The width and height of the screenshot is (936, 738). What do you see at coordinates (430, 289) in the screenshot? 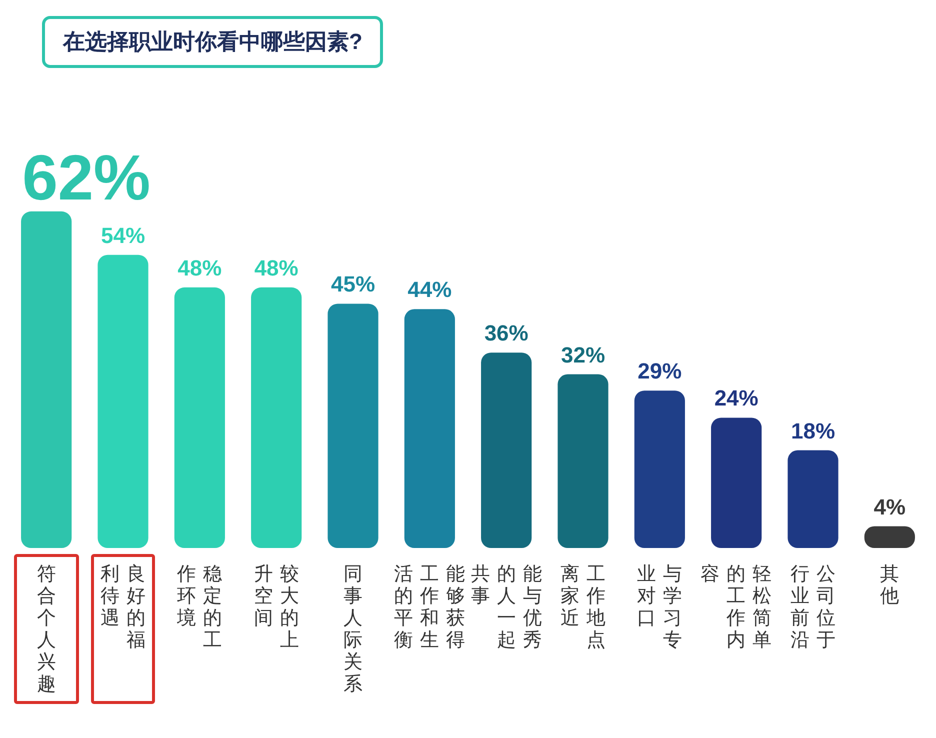
I see `data-label: 44%` at bounding box center [430, 289].